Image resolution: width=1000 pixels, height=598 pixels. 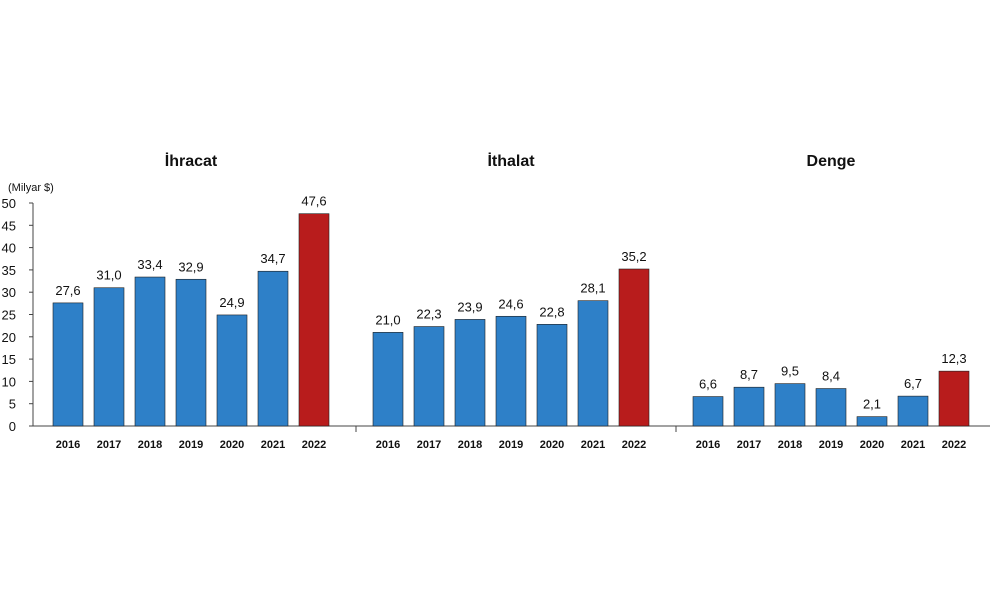 What do you see at coordinates (9, 292) in the screenshot?
I see `y-tick-label: 30` at bounding box center [9, 292].